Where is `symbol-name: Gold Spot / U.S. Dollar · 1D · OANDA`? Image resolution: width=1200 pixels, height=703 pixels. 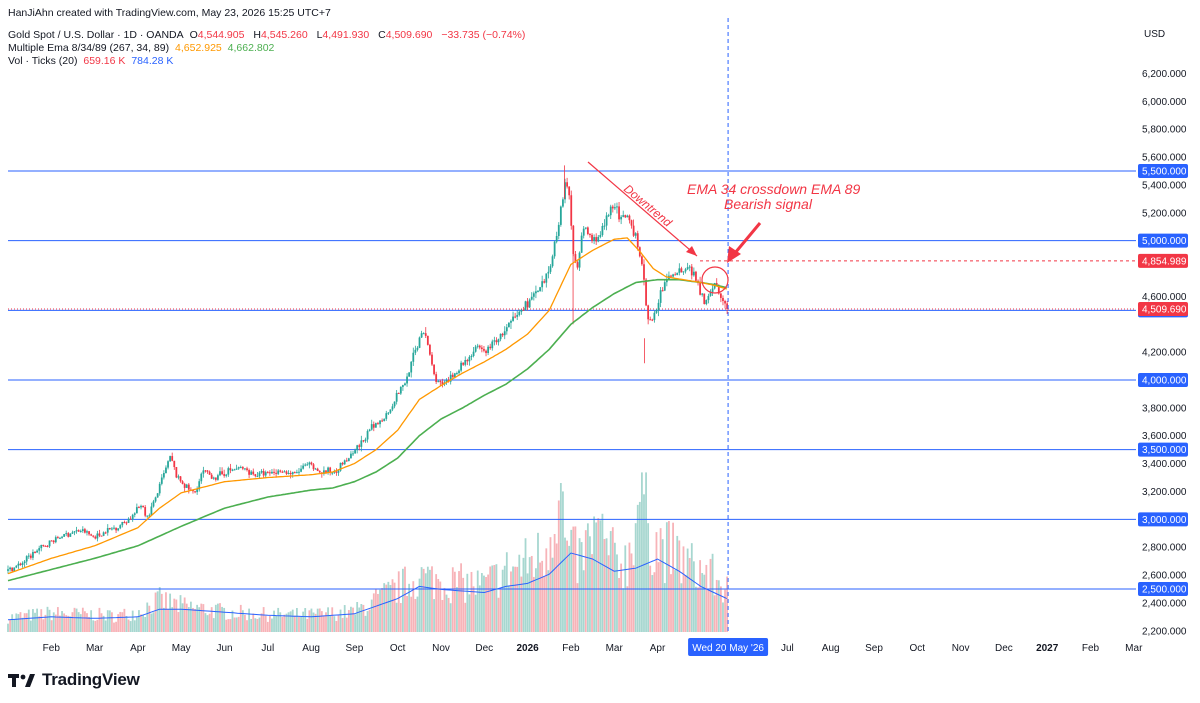 symbol-name: Gold Spot / U.S. Dollar · 1D · OANDA is located at coordinates (96, 35).